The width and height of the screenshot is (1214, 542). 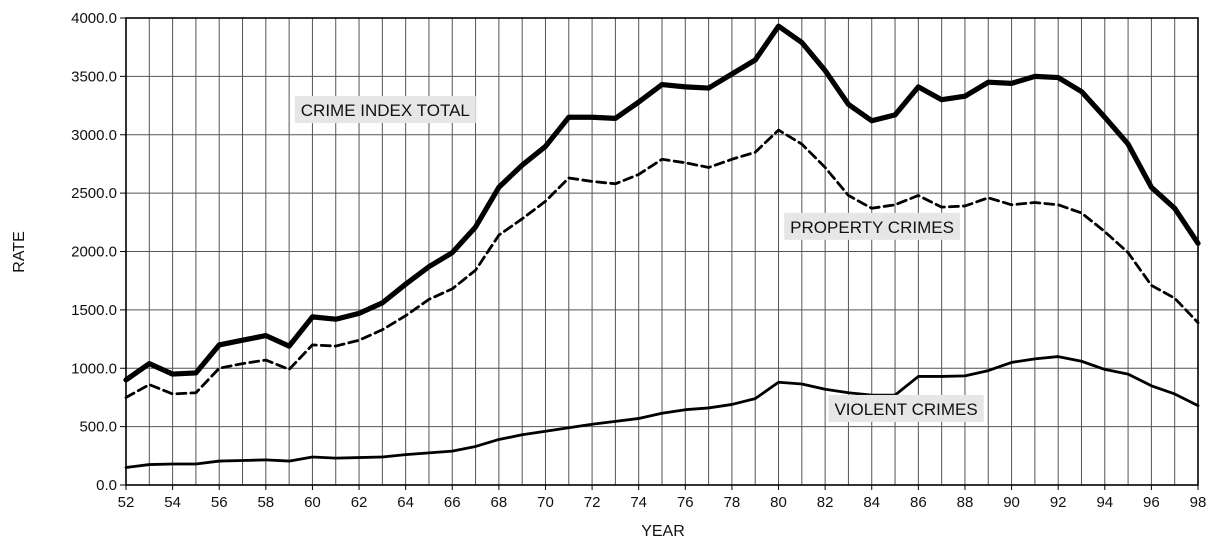 What do you see at coordinates (871, 502) in the screenshot?
I see `x-tick-label: 84` at bounding box center [871, 502].